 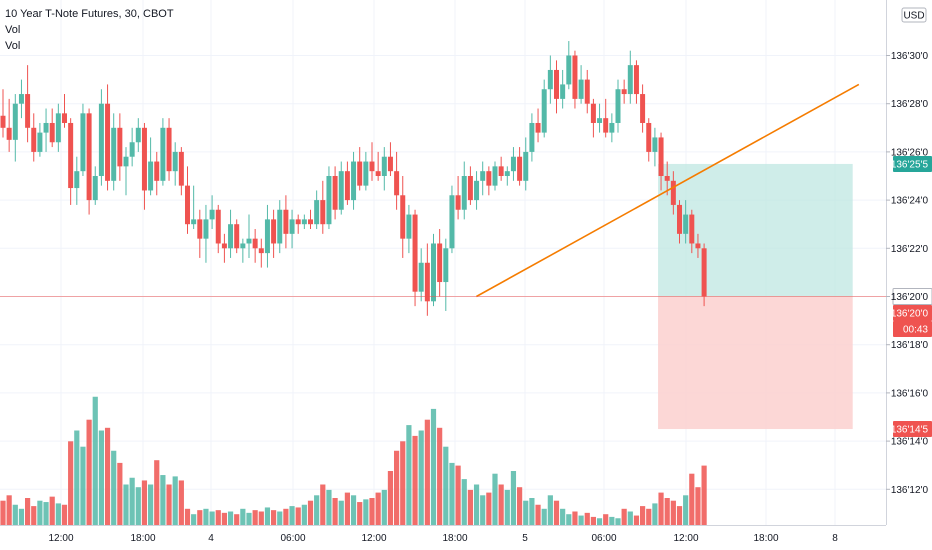 I want to click on currency-badge-frame, so click(x=914, y=15).